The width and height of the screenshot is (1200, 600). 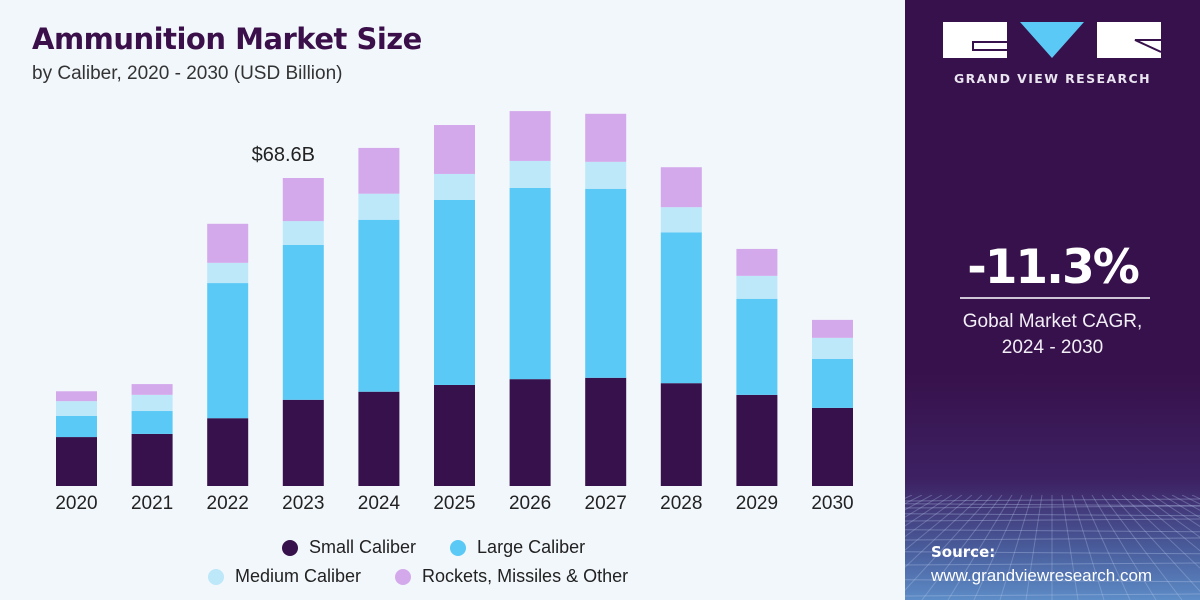 What do you see at coordinates (76, 426) in the screenshot?
I see `bar-large-caliber-2020` at bounding box center [76, 426].